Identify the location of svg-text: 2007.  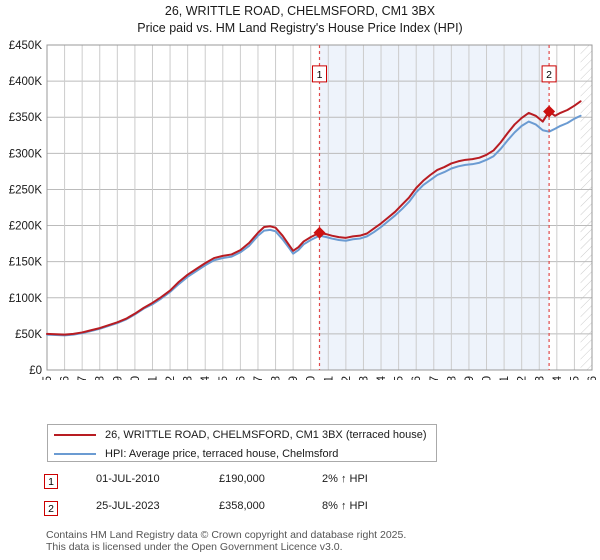
(259, 378).